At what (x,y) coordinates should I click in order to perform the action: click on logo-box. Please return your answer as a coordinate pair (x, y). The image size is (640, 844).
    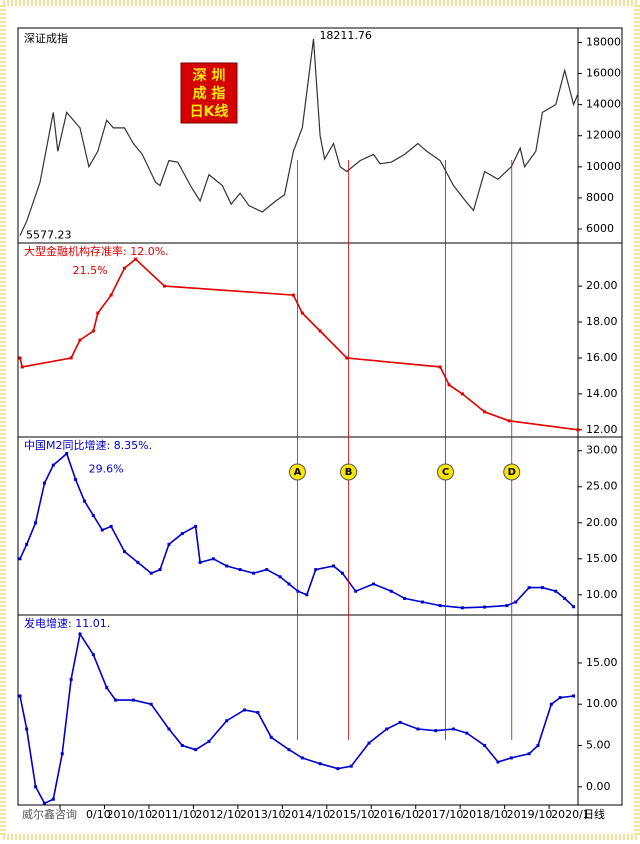
    Looking at the image, I should click on (209, 93).